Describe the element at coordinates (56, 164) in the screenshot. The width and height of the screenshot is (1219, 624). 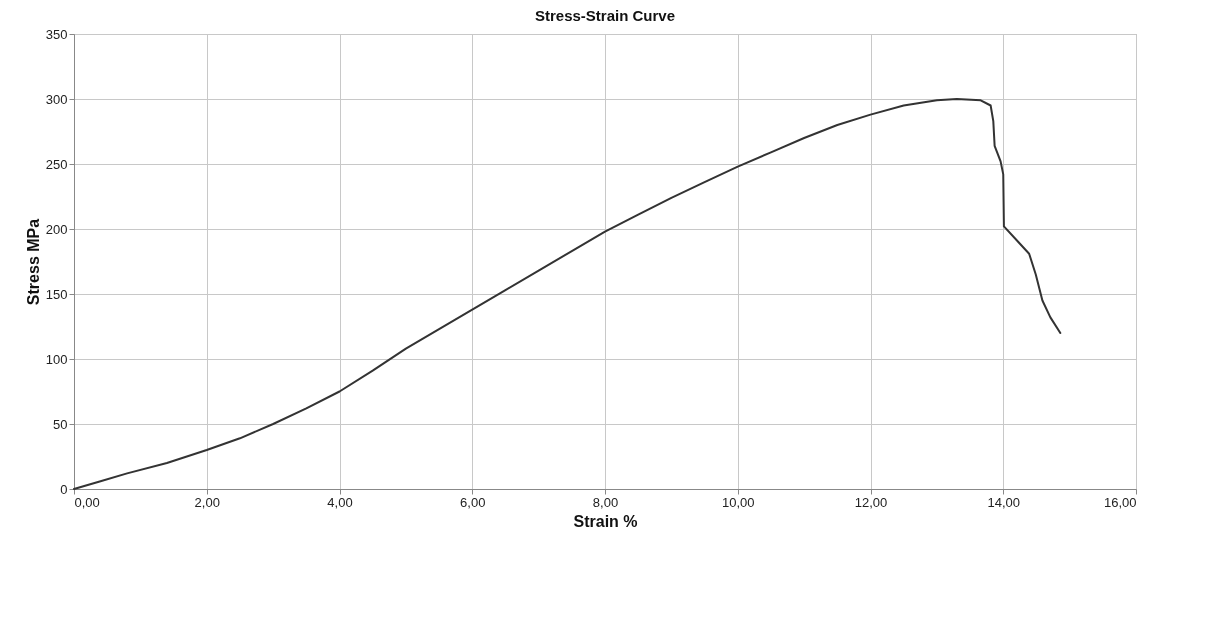
I see `y-tick-label: 250` at that location.